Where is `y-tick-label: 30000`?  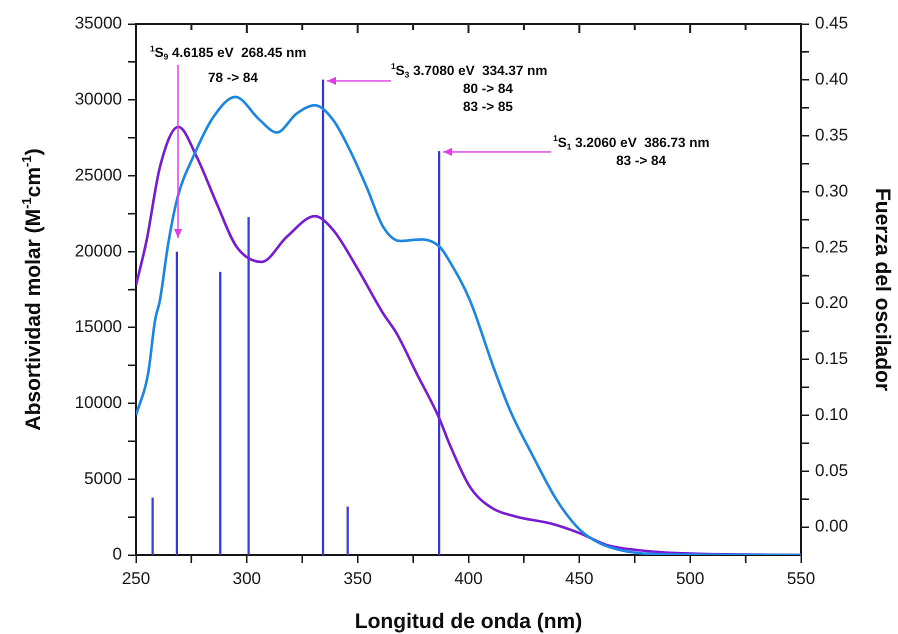 y-tick-label: 30000 is located at coordinates (98, 99).